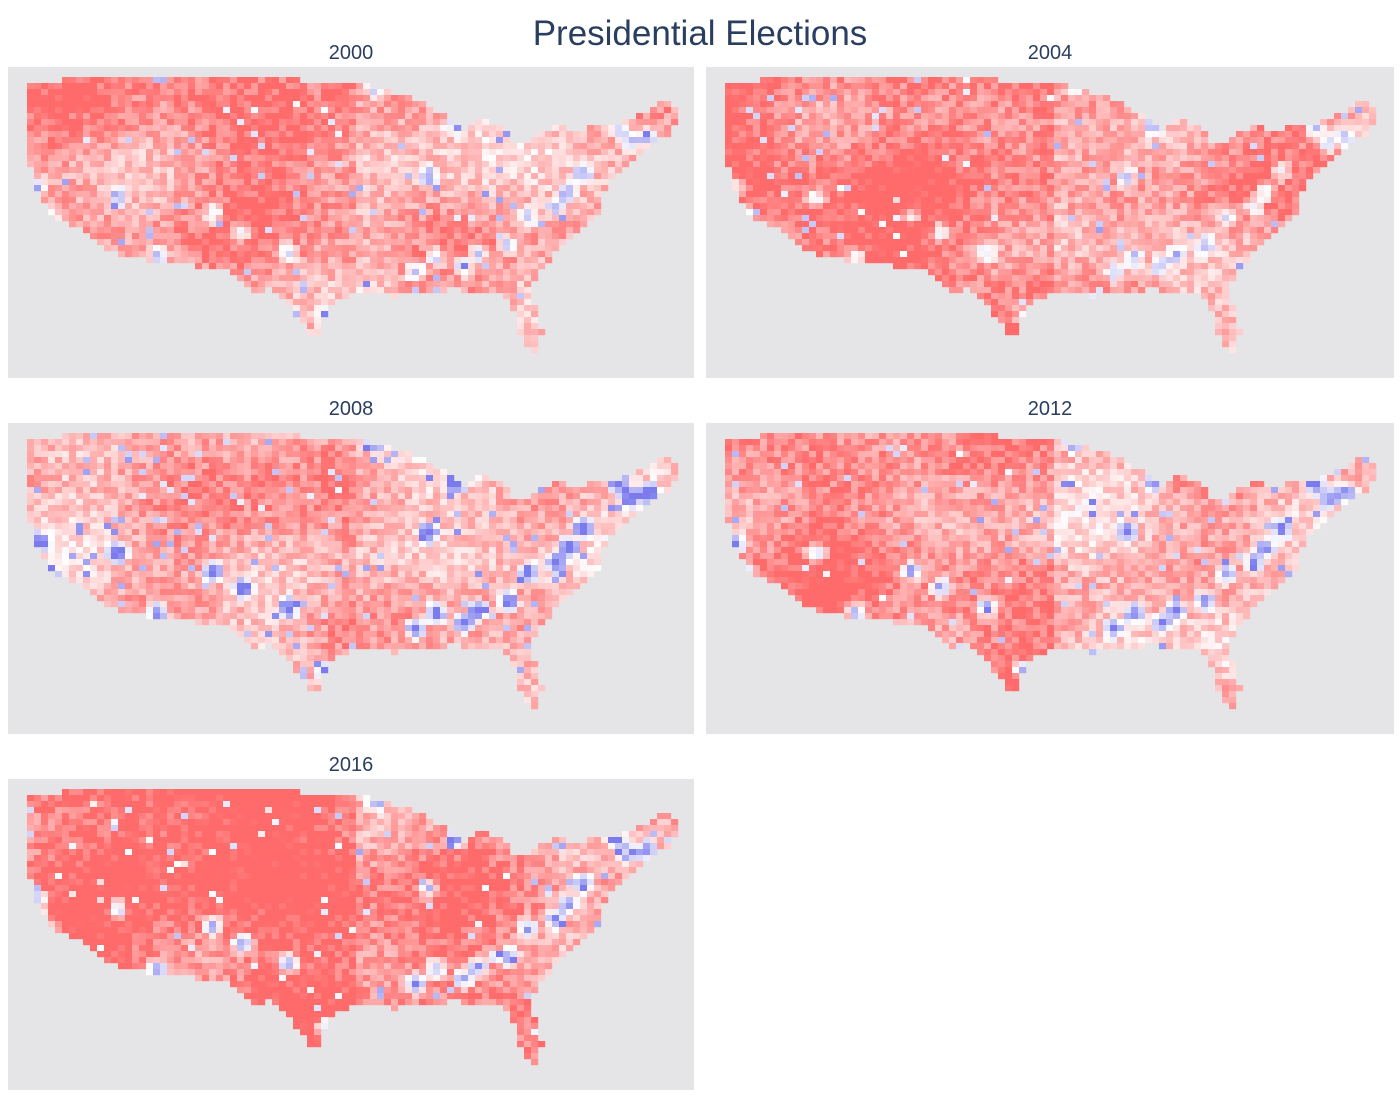 This screenshot has width=1400, height=1120. Describe the element at coordinates (1050, 53) in the screenshot. I see `panel-title: 2004` at that location.